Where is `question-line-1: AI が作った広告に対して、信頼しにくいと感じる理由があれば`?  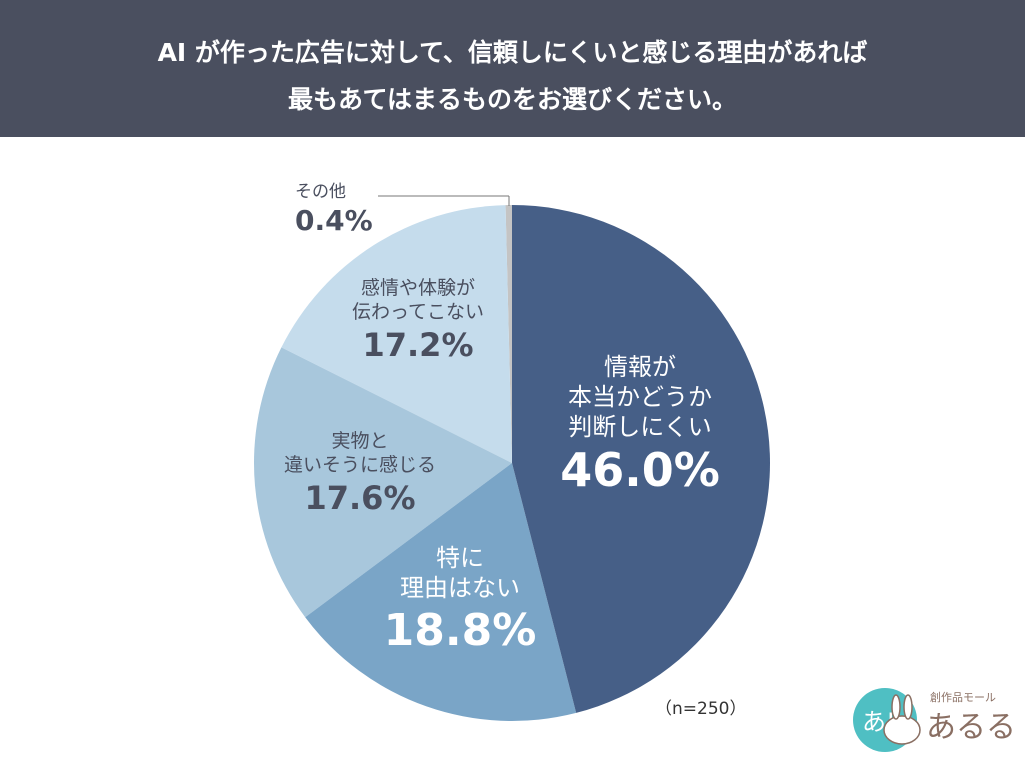 question-line-1: AI が作った広告に対して、信頼しにくいと感じる理由があれば is located at coordinates (512, 52).